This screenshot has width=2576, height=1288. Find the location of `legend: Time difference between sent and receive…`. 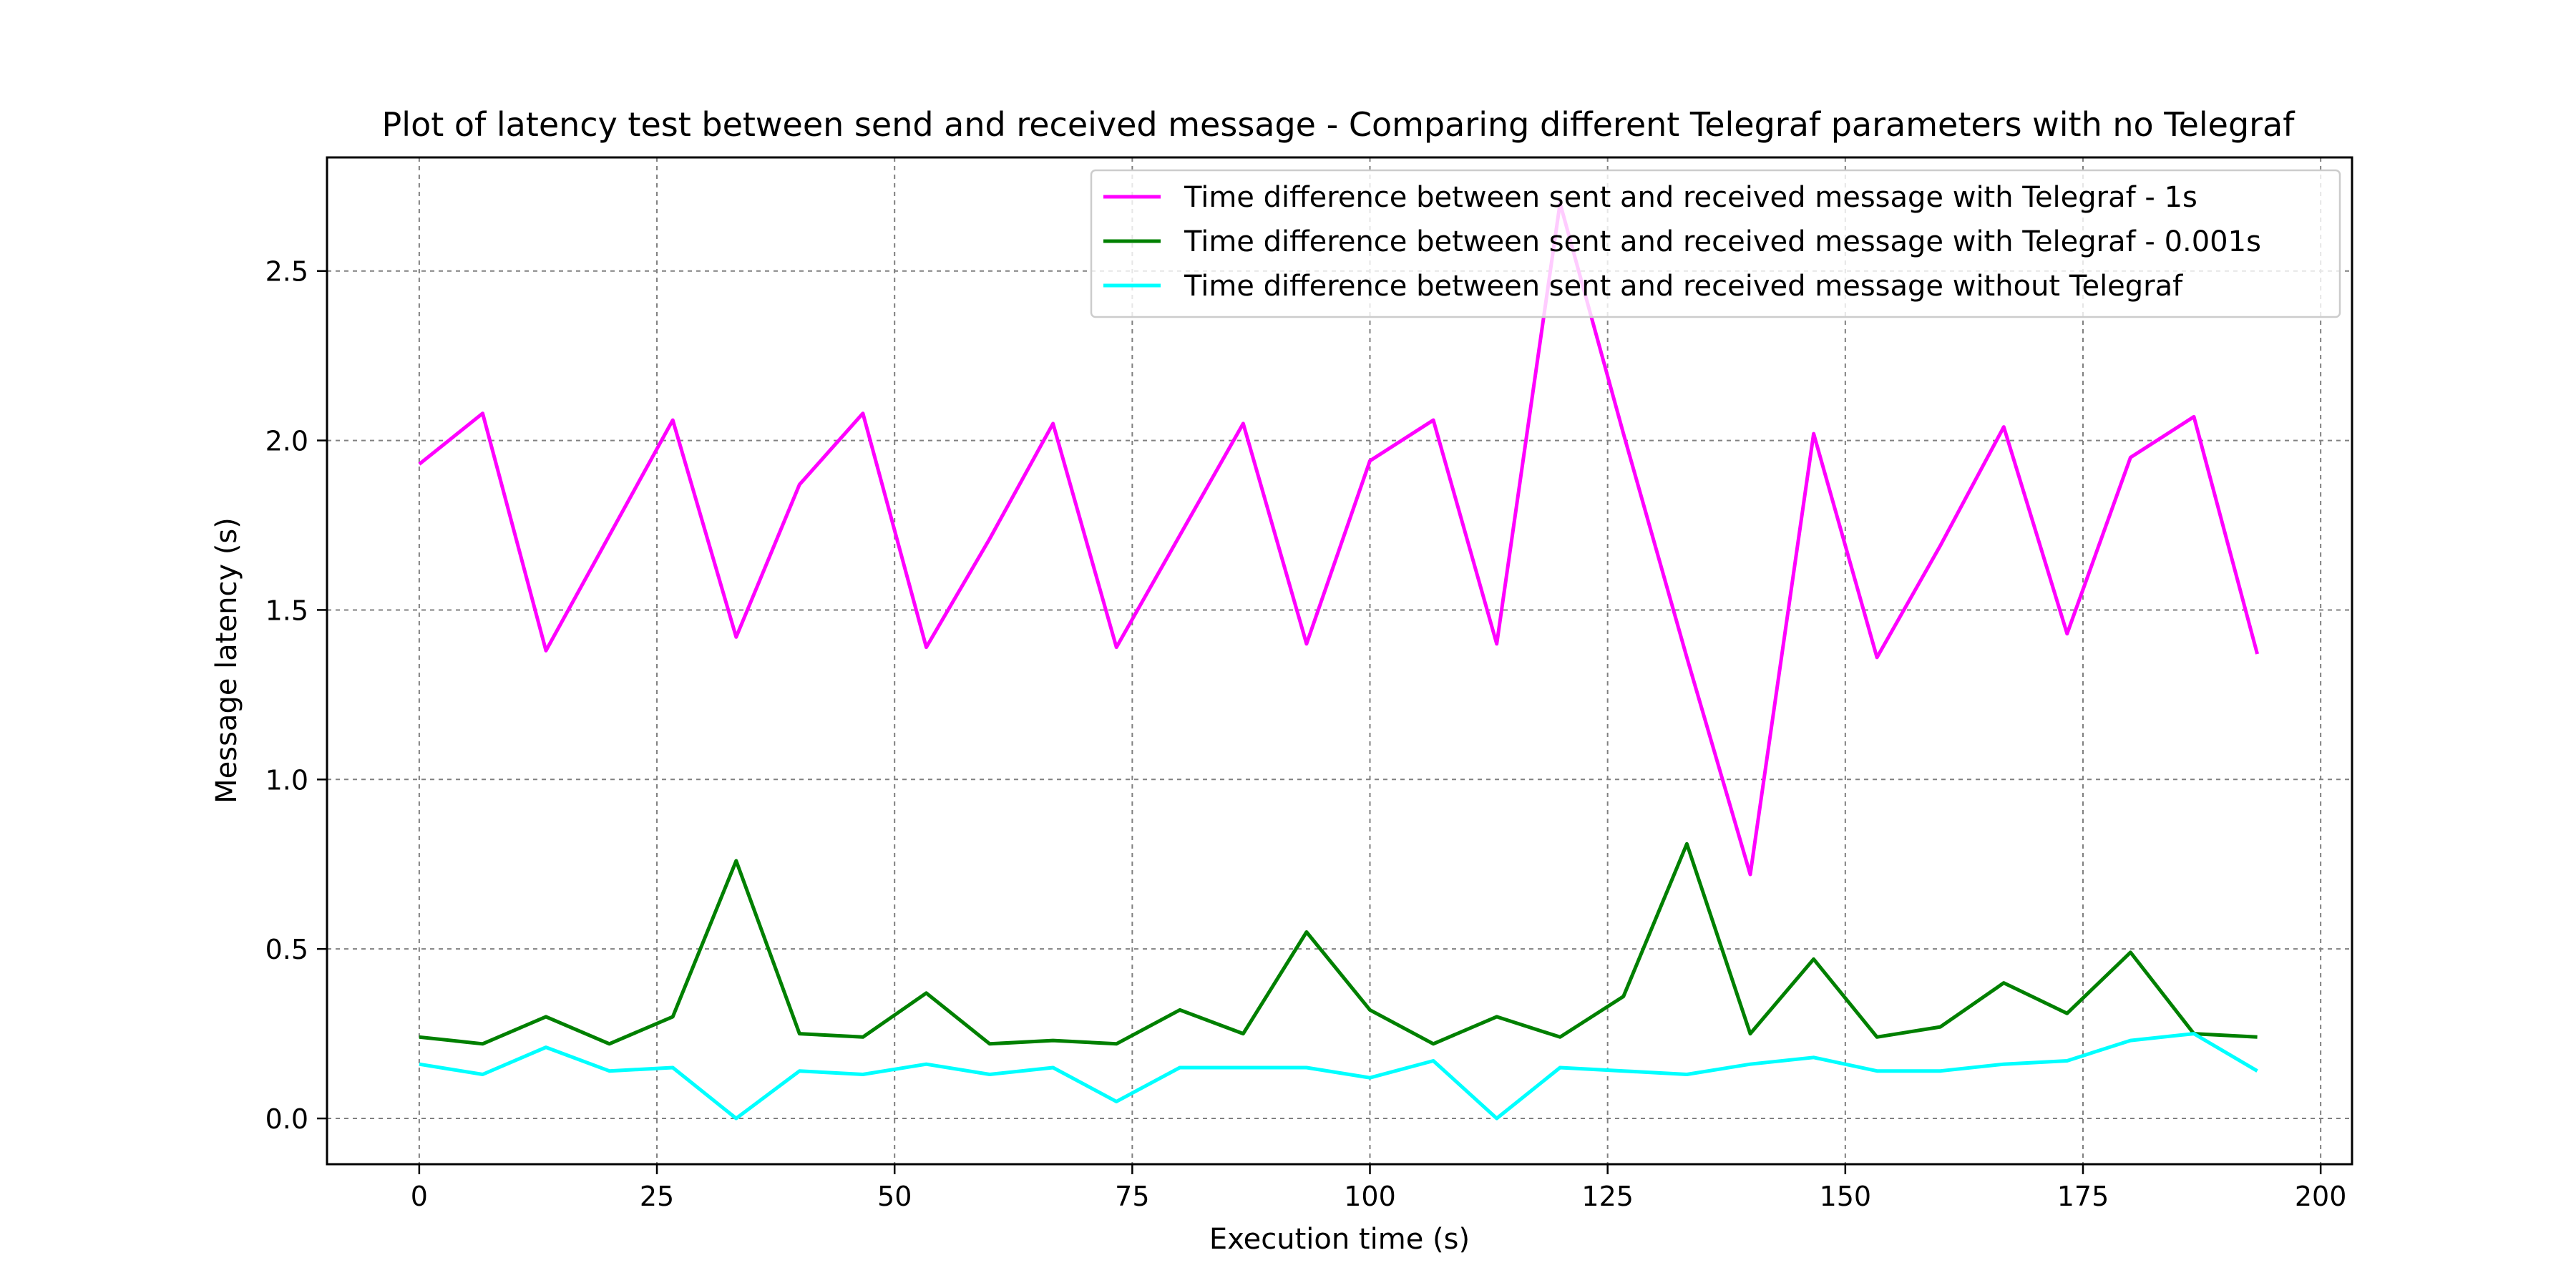

legend: Time difference between sent and receive… is located at coordinates (1715, 243).